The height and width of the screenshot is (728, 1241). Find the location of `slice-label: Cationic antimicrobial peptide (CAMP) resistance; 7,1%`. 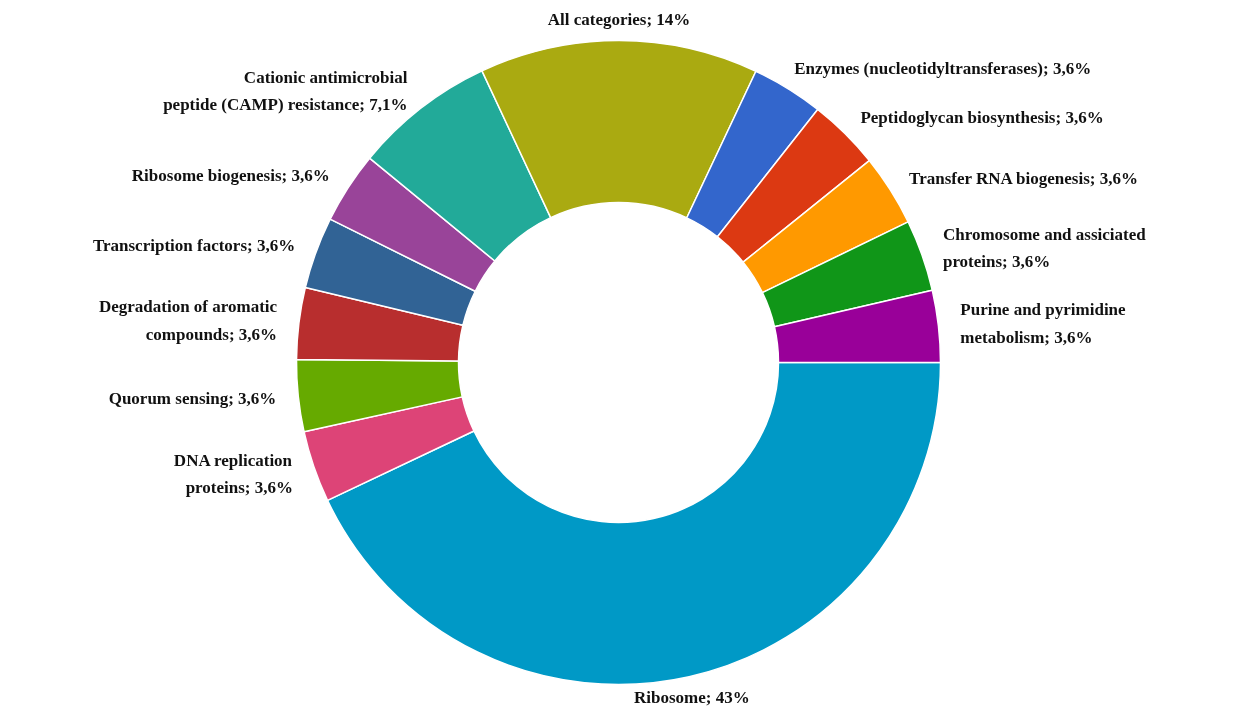

slice-label: Cationic antimicrobial peptide (CAMP) resistance; 7,1% is located at coordinates (285, 91).